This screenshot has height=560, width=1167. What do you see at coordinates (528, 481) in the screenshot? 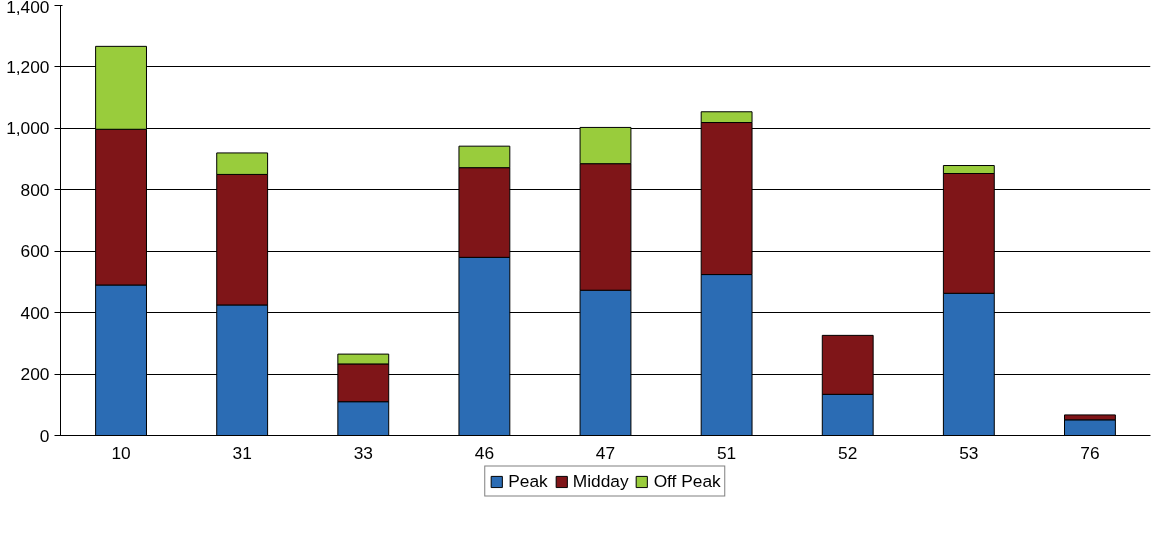
I see `legend-label: Peak` at bounding box center [528, 481].